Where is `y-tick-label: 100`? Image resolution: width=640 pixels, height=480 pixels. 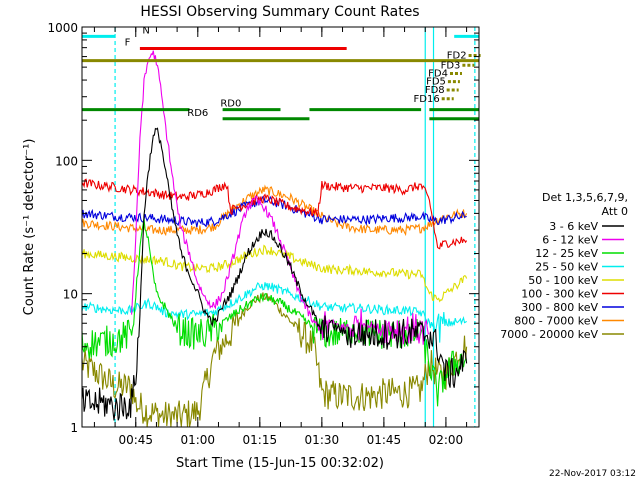
y-tick-label: 100 is located at coordinates (66, 161).